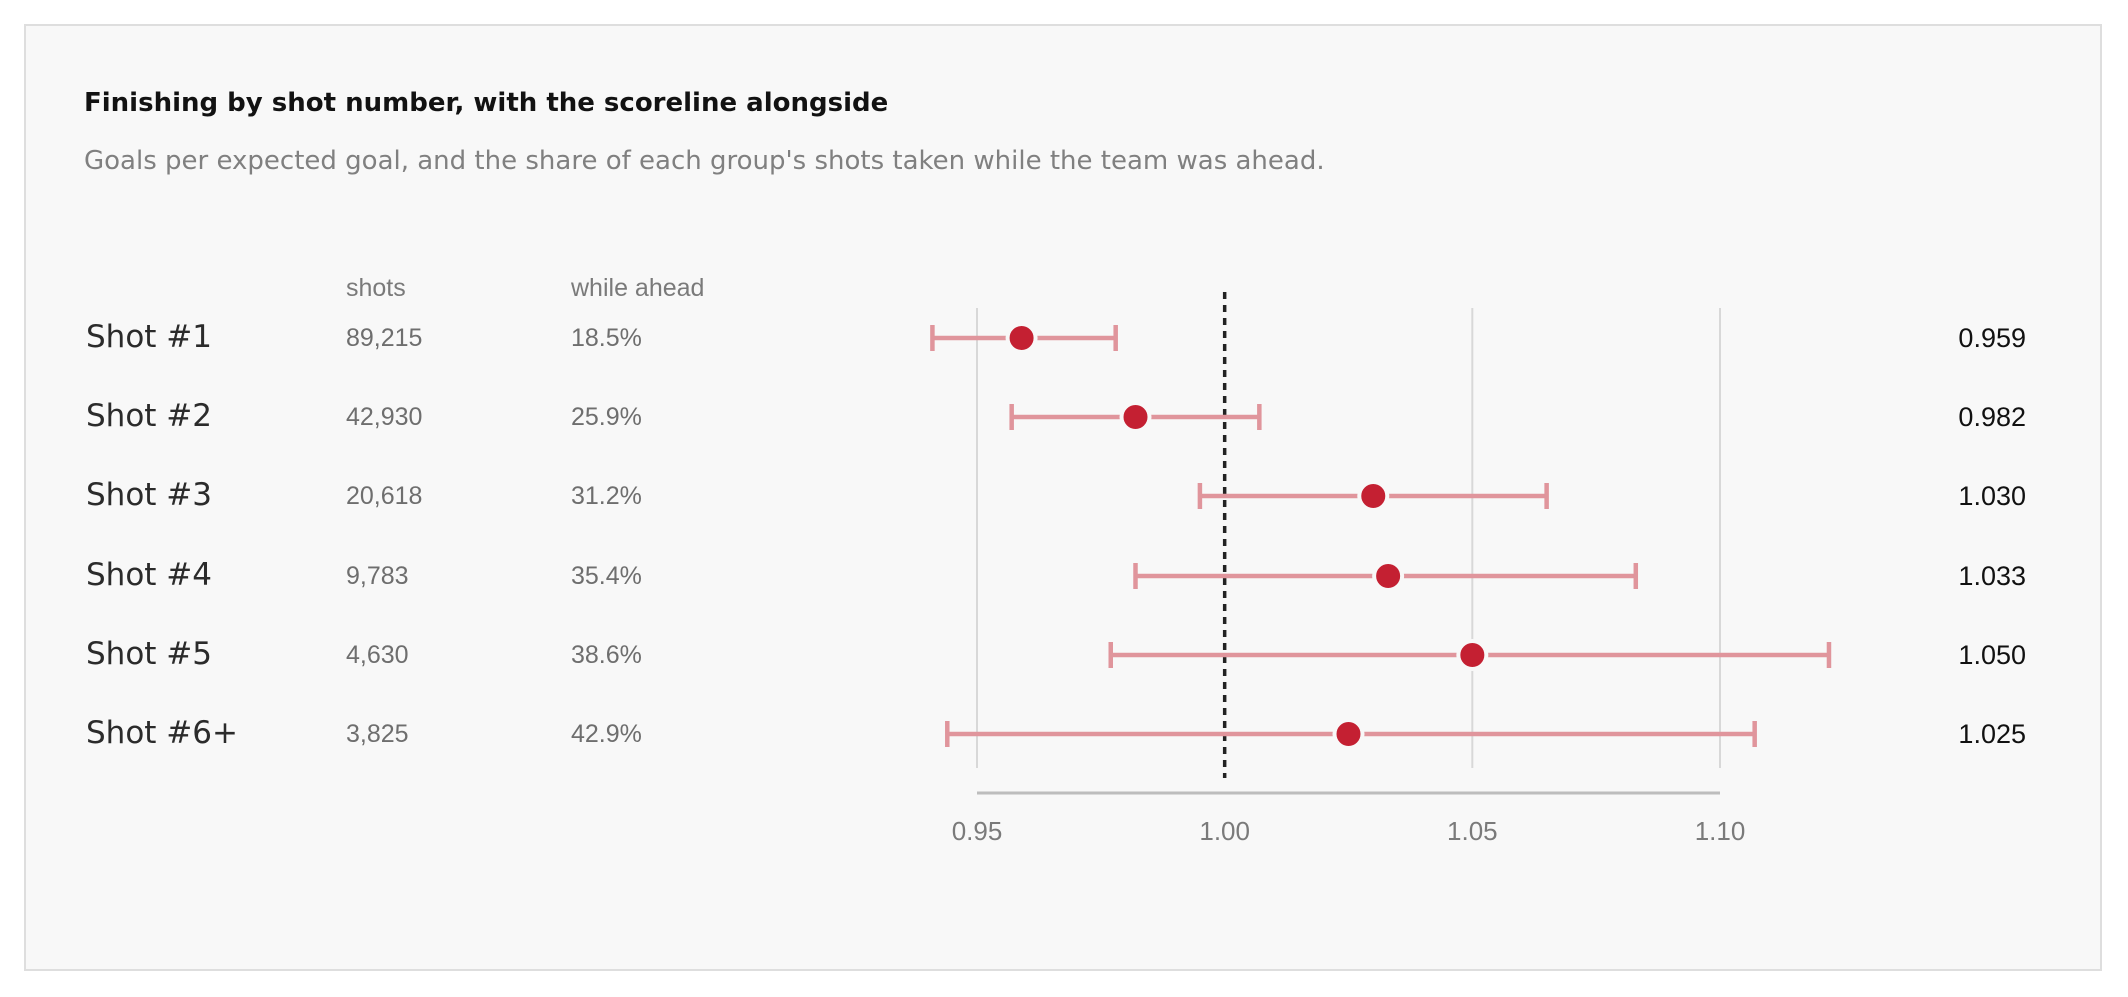 The image size is (2128, 997). I want to click on row-while-ahead: 42.9%, so click(606, 734).